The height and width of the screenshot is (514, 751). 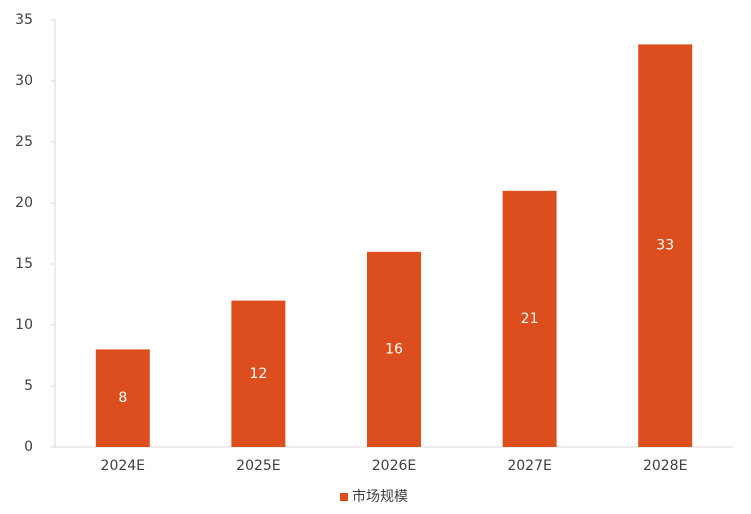 I want to click on y-tick-label: 15, so click(x=24, y=264).